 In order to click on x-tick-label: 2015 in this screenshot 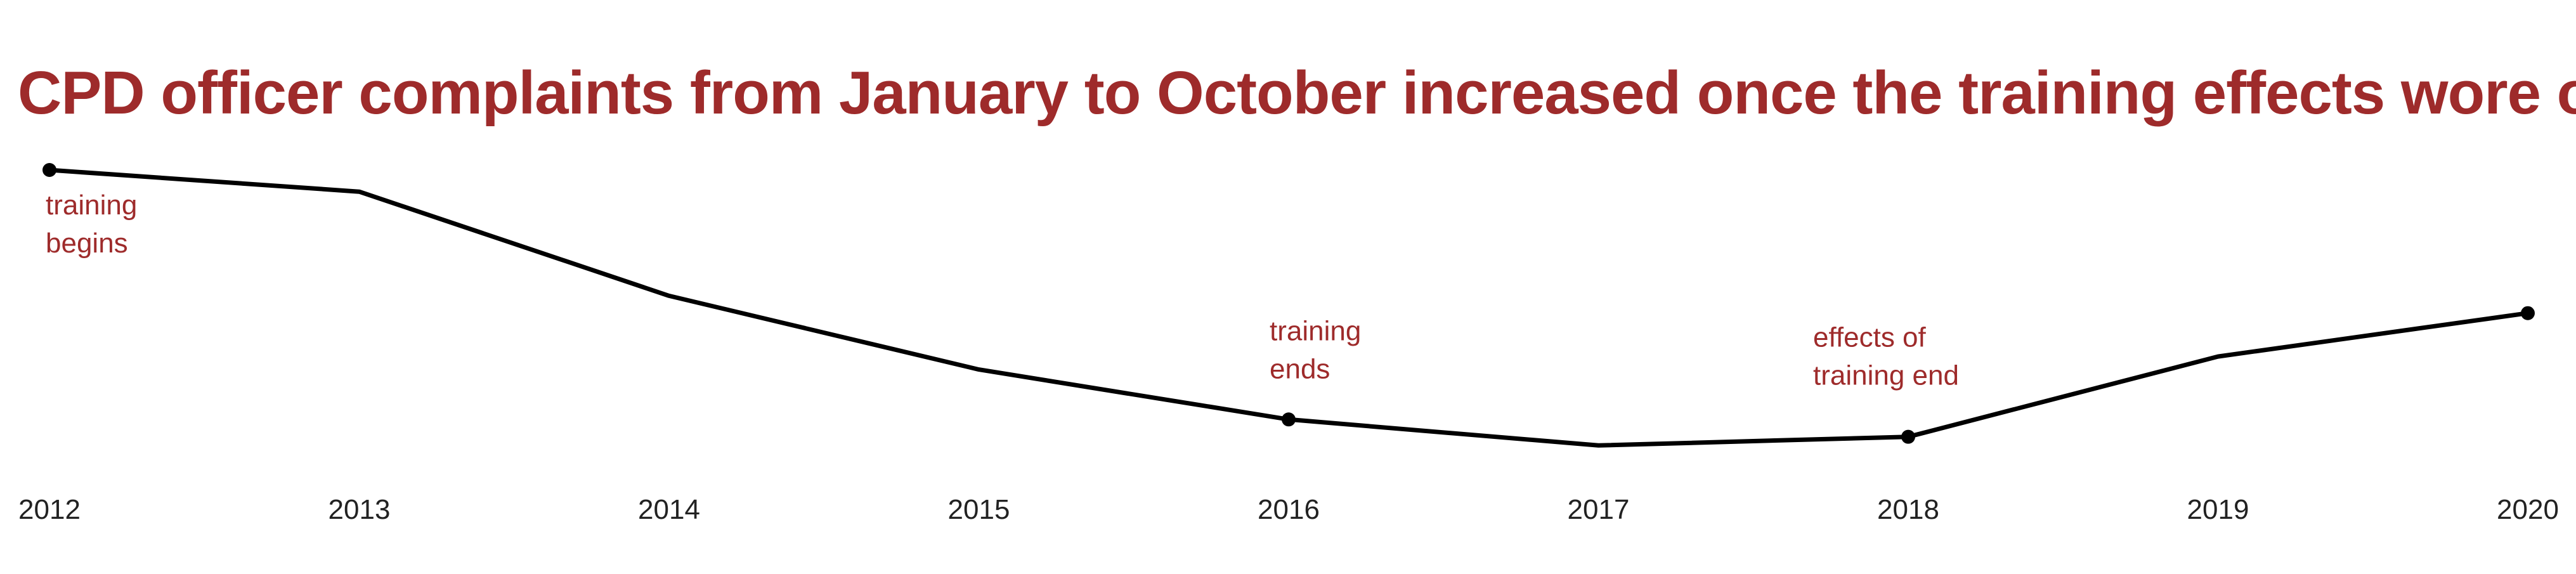, I will do `click(979, 509)`.